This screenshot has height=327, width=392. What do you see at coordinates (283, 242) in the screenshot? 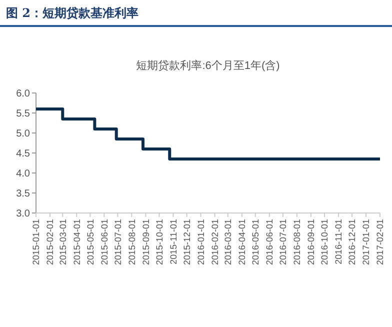
I see `x-tick-label: 2016-07-01` at bounding box center [283, 242].